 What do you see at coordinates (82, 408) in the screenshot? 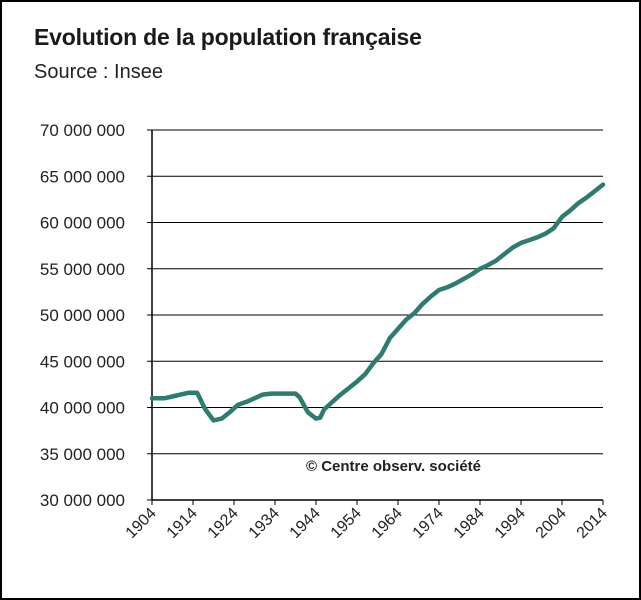
I see `y-tick-label: 40 000 000` at bounding box center [82, 408].